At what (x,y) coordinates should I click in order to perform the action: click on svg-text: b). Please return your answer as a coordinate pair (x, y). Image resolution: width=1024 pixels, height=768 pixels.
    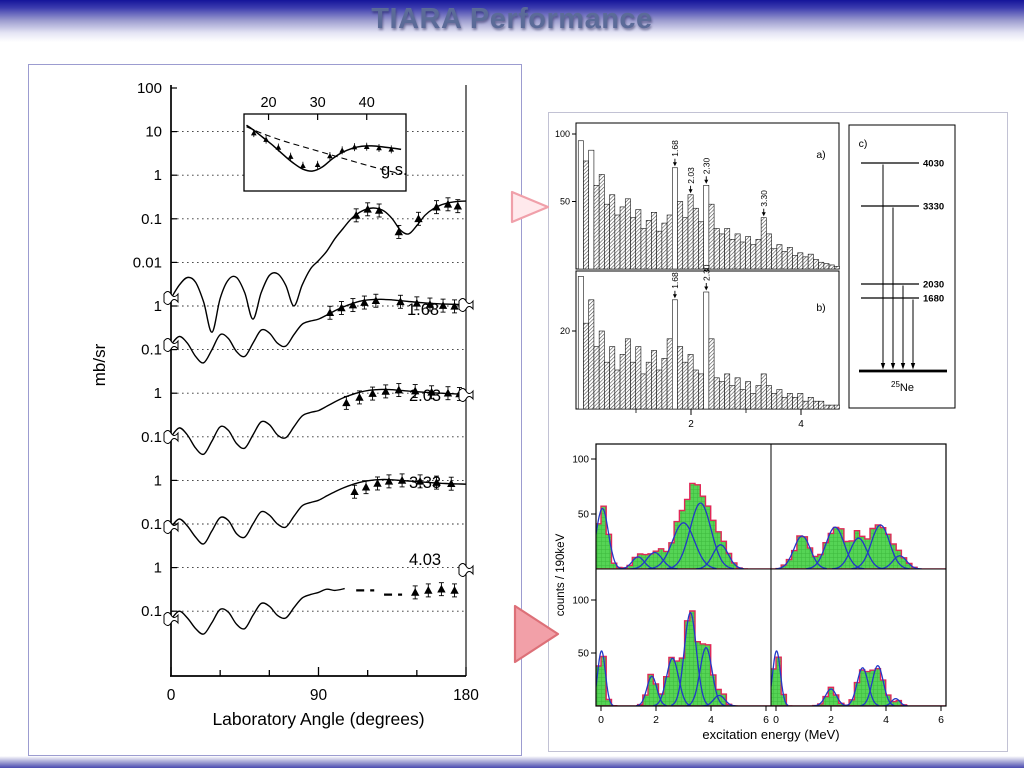
    Looking at the image, I should click on (820, 308).